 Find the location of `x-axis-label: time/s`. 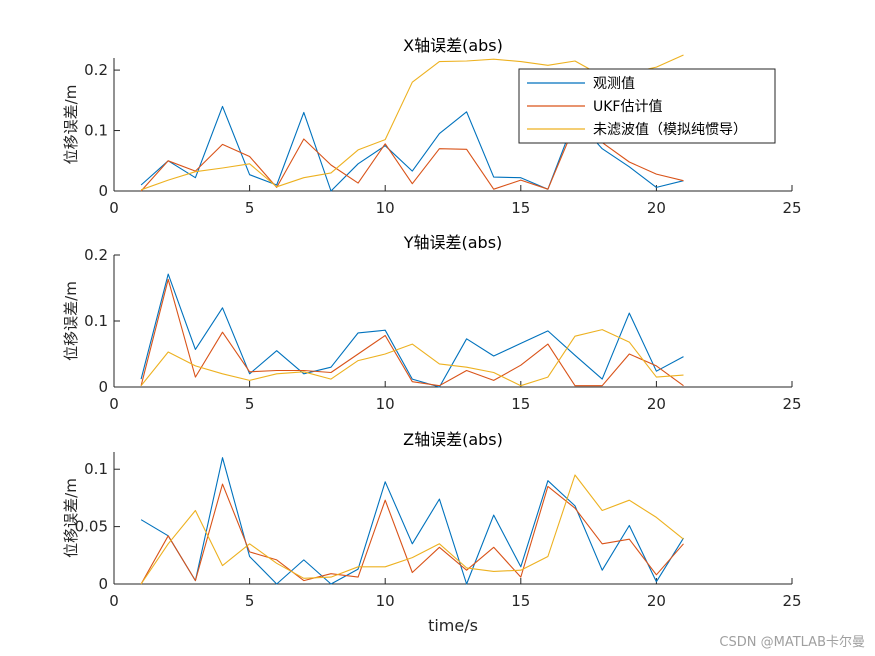

x-axis-label: time/s is located at coordinates (453, 625).